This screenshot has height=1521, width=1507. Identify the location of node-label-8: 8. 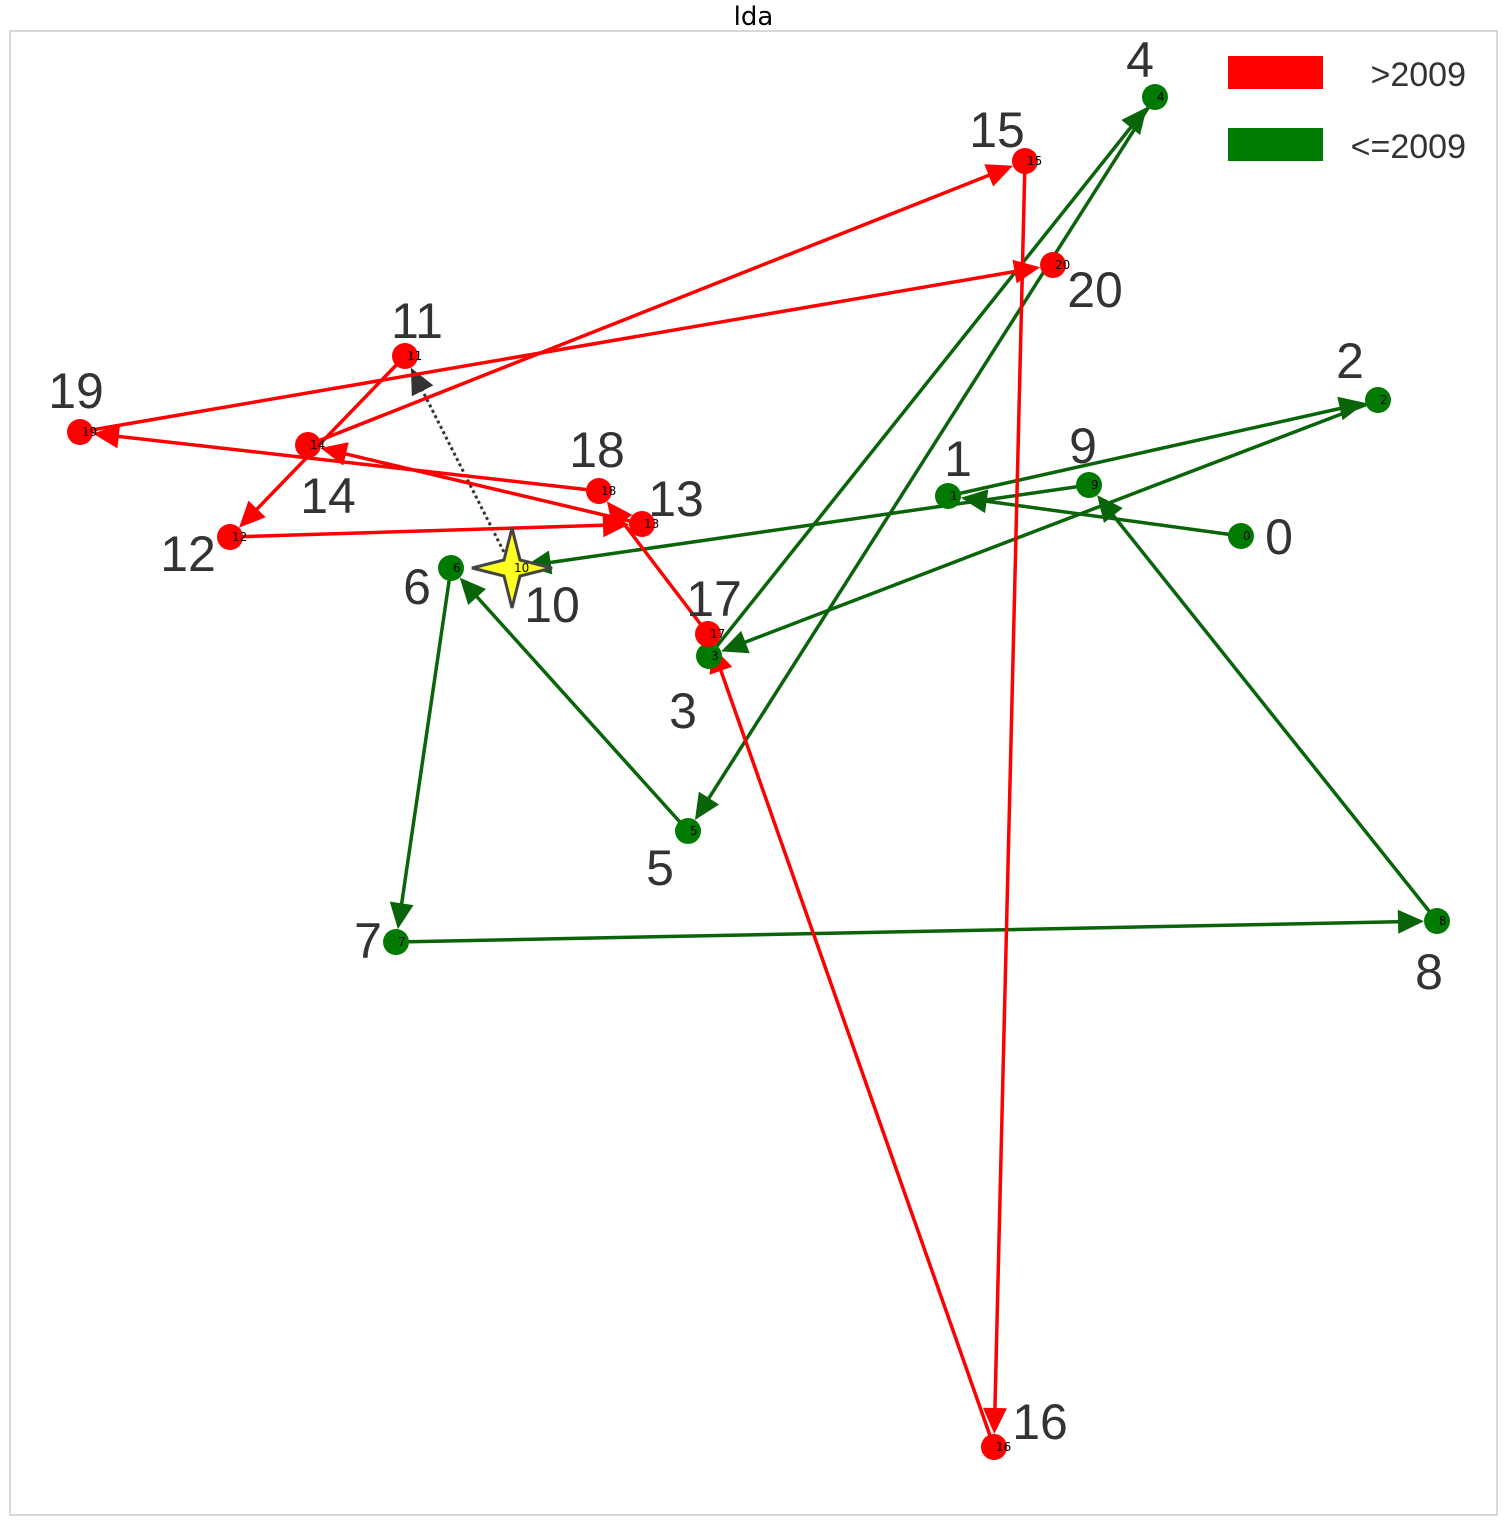
(1429, 972).